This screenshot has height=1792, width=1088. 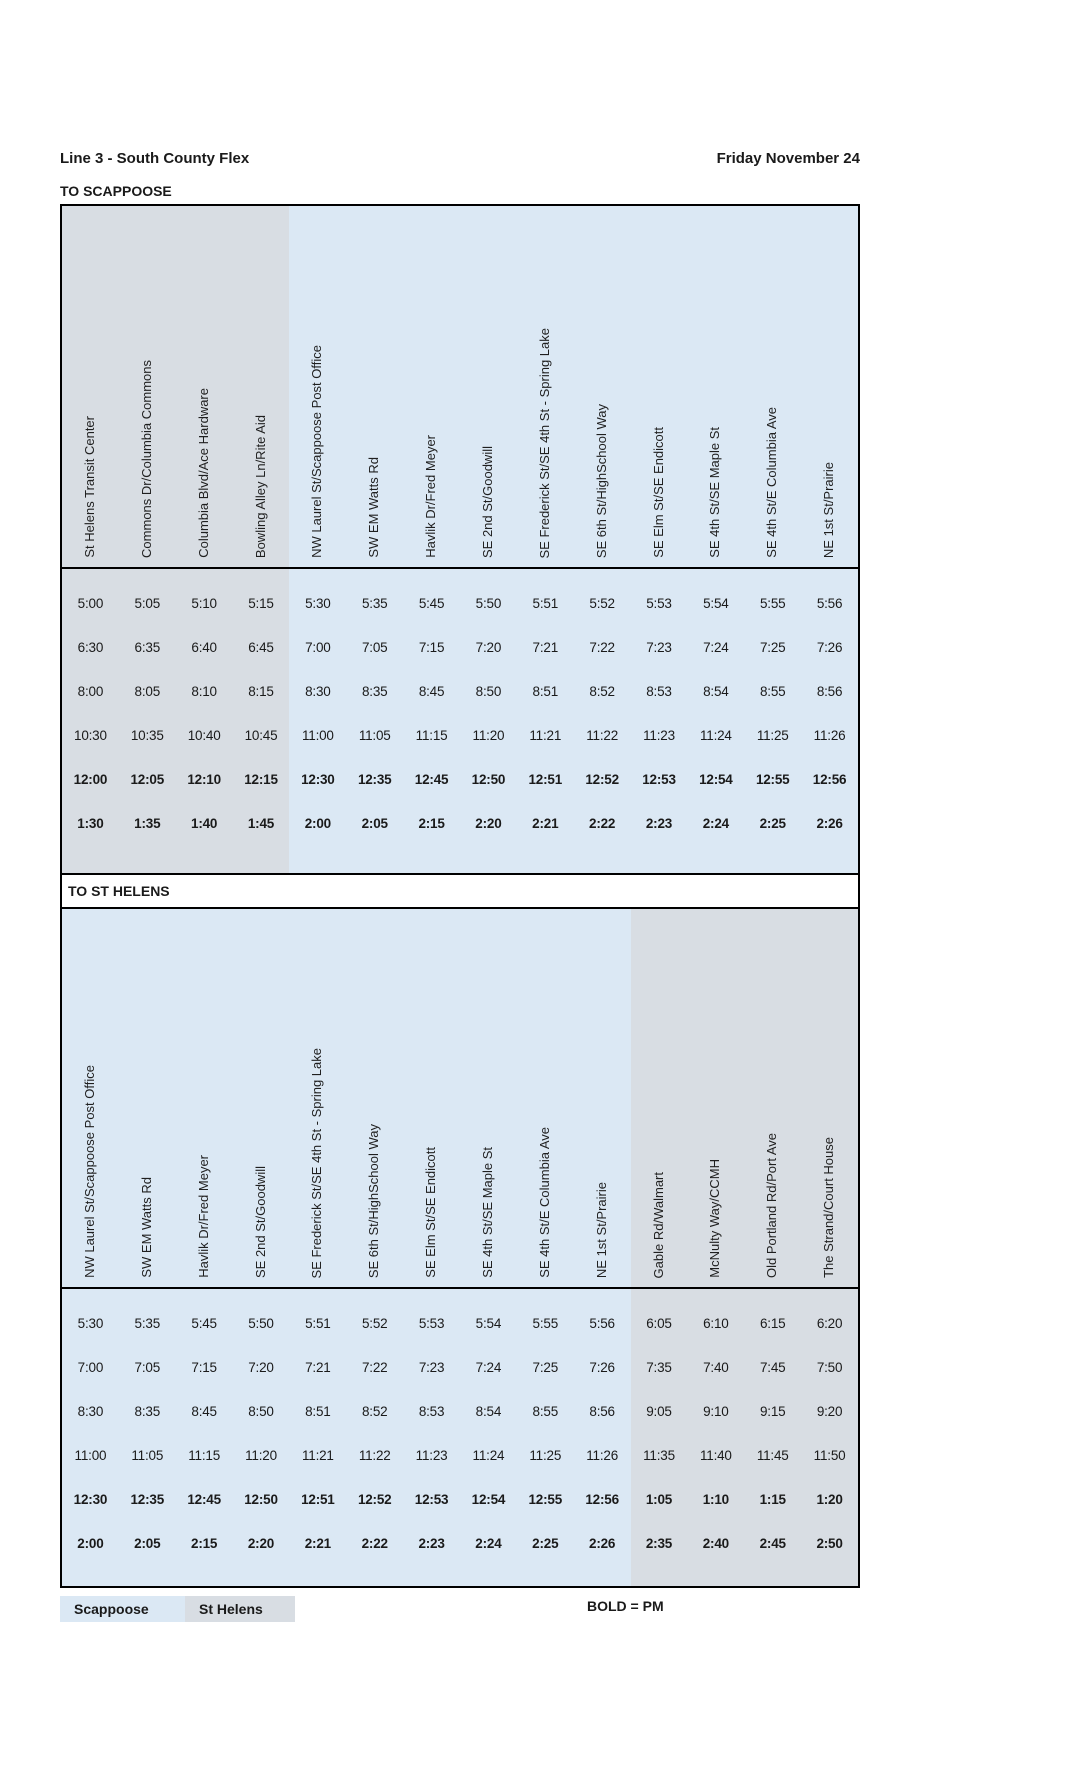 I want to click on time-cell: 12:56, so click(x=829, y=779).